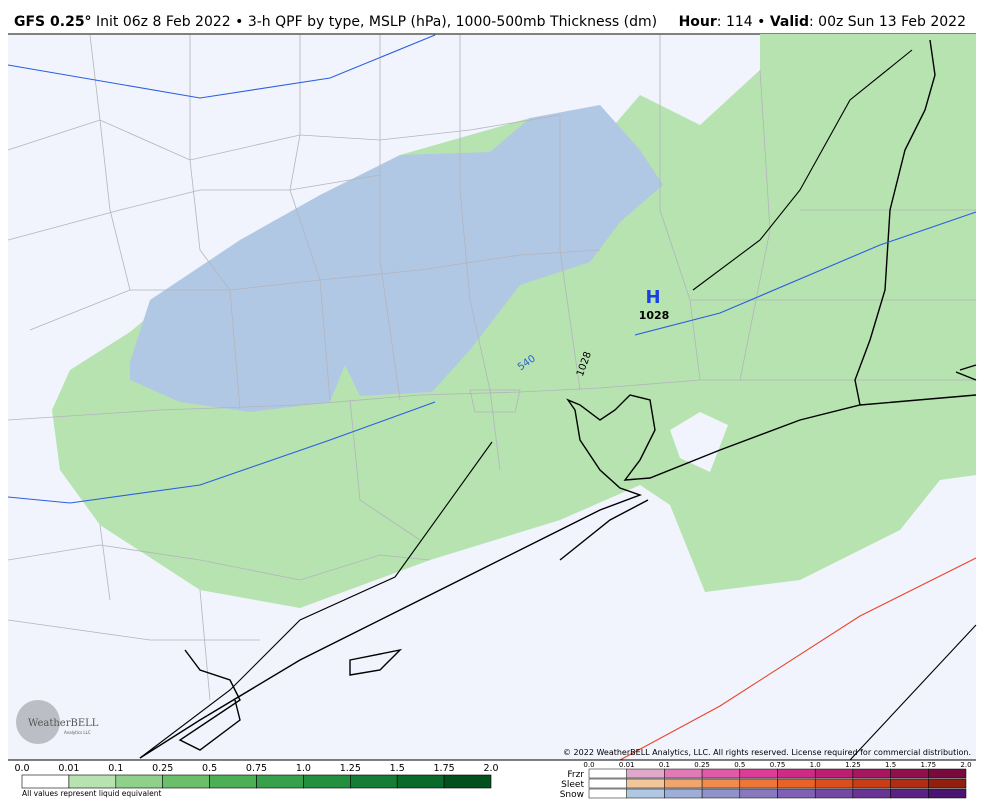  Describe the element at coordinates (664, 765) in the screenshot. I see `type-tick-label: 0.1` at that location.